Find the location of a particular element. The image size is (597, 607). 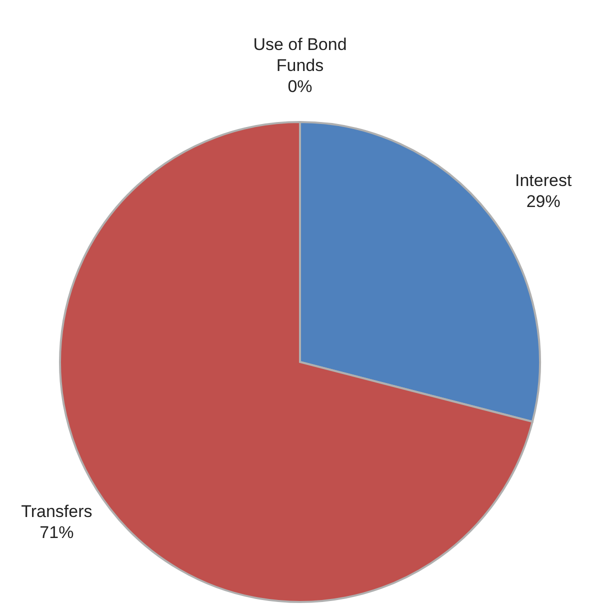

data-label: 71% is located at coordinates (57, 532).